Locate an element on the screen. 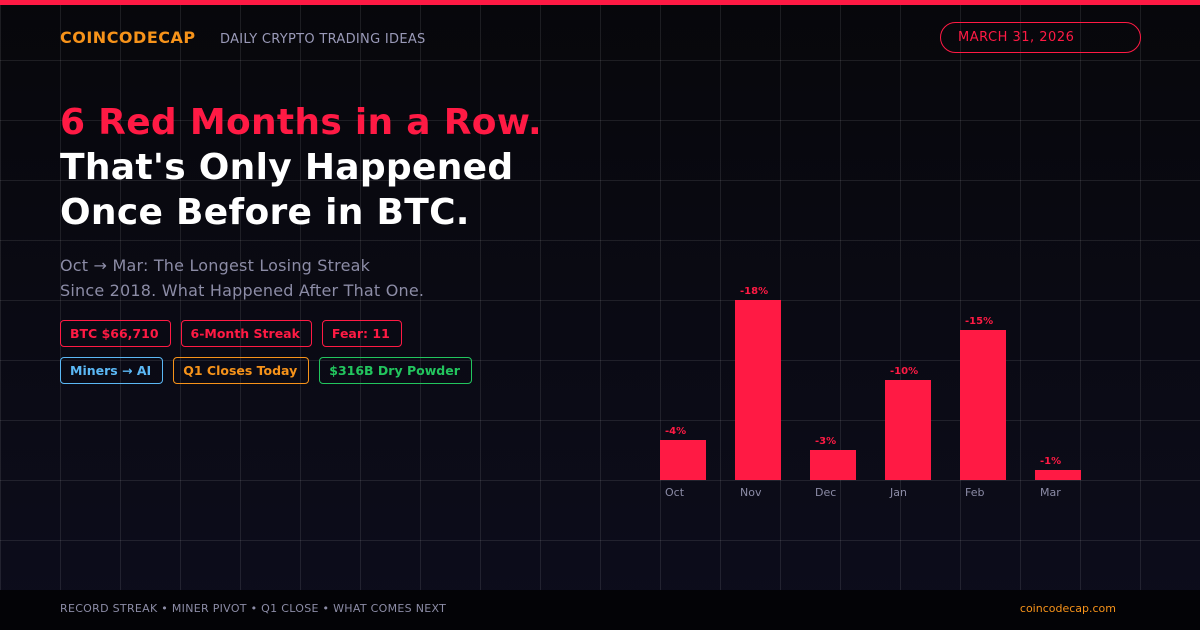 The height and width of the screenshot is (630, 1200). x-tick-label-dec: Dec is located at coordinates (825, 492).